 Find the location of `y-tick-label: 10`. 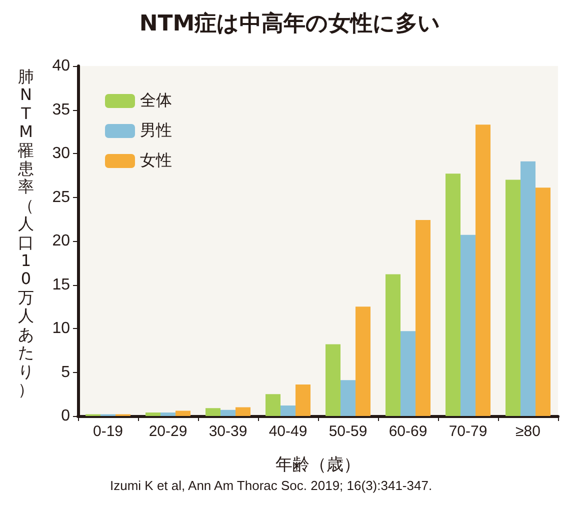

y-tick-label: 10 is located at coordinates (61, 328).